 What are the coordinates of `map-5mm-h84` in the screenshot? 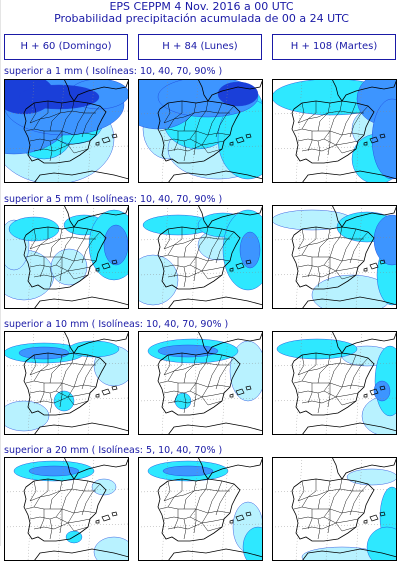 It's located at (200, 257).